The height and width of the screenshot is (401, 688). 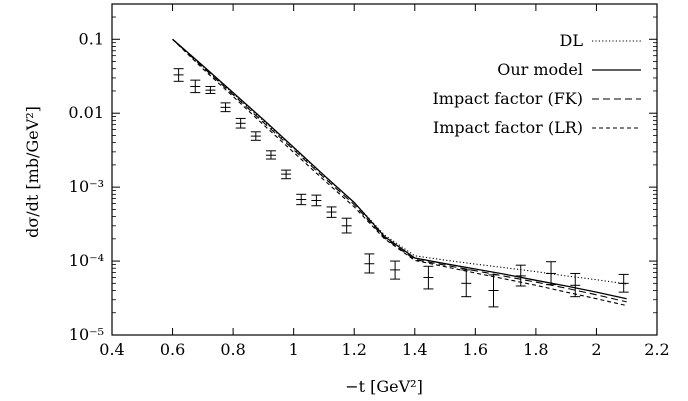 I want to click on x-tick-label: 1, so click(x=294, y=349).